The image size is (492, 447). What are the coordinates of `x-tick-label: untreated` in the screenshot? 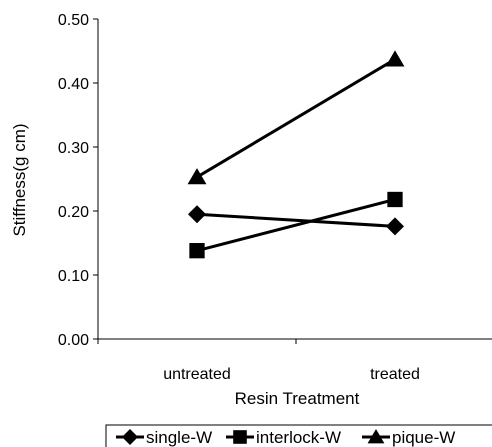 It's located at (197, 374).